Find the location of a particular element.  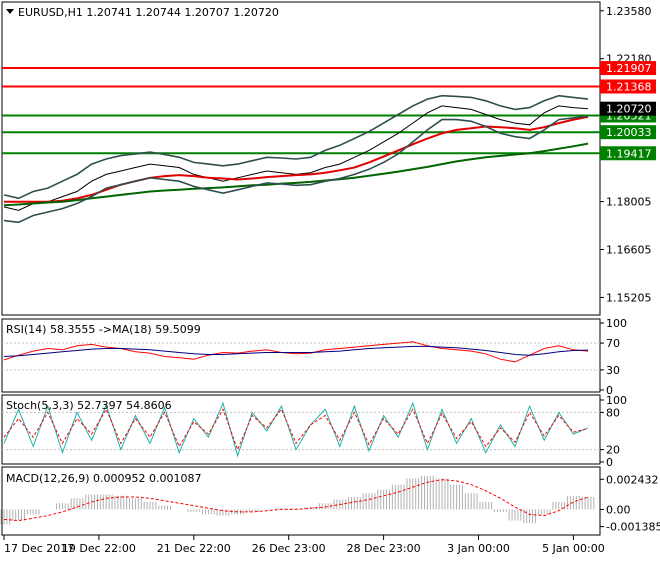

x-tick-label: 21 Dec 22:00 is located at coordinates (194, 548).